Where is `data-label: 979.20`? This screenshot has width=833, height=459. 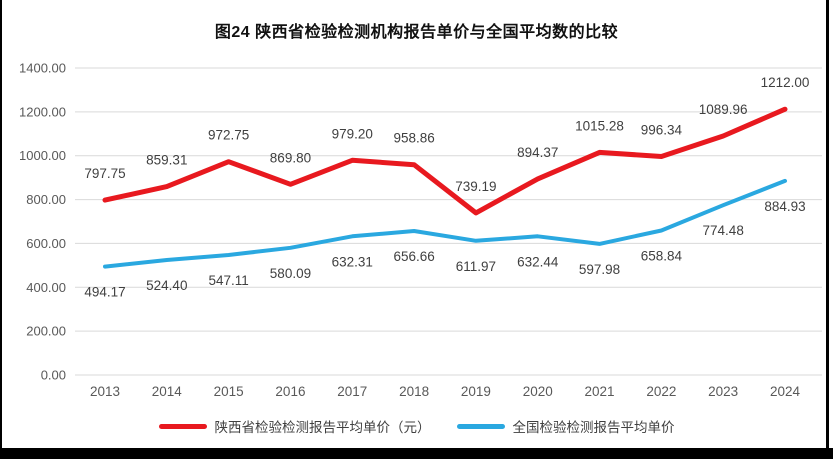
data-label: 979.20 is located at coordinates (352, 133).